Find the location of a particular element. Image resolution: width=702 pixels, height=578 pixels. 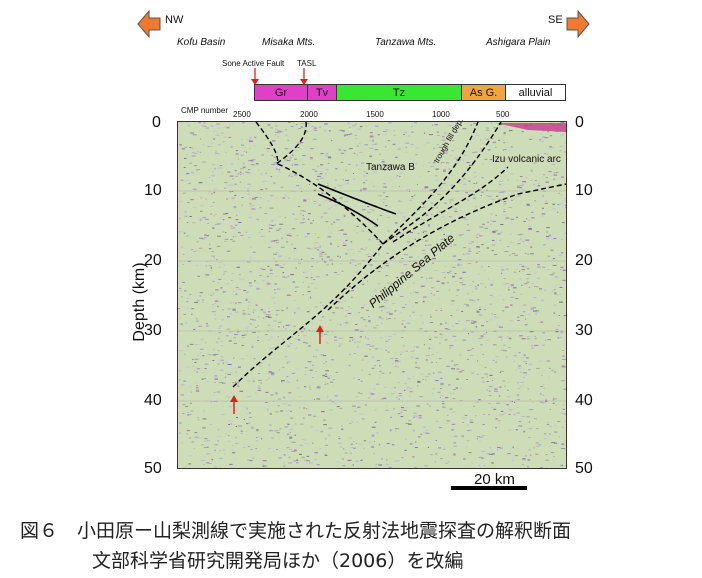

depth-tick-left: 20 is located at coordinates (153, 260).